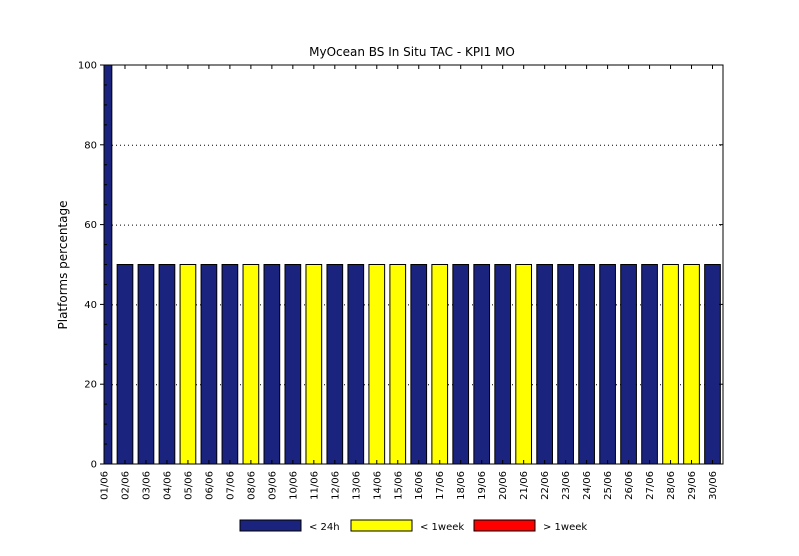 The width and height of the screenshot is (799, 556). I want to click on x-tick-label: 11/06, so click(314, 485).